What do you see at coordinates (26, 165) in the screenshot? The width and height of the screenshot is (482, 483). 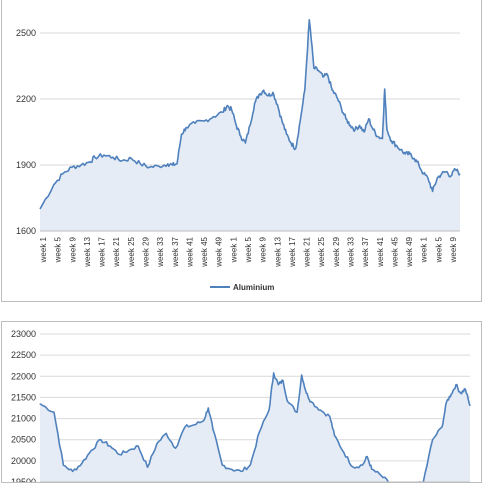 I see `y-tick-label: 1900` at bounding box center [26, 165].